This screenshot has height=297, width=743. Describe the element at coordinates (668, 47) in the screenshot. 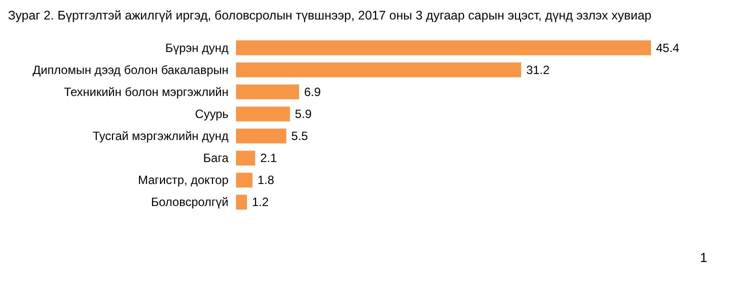

I see `data-label: 45.4` at that location.